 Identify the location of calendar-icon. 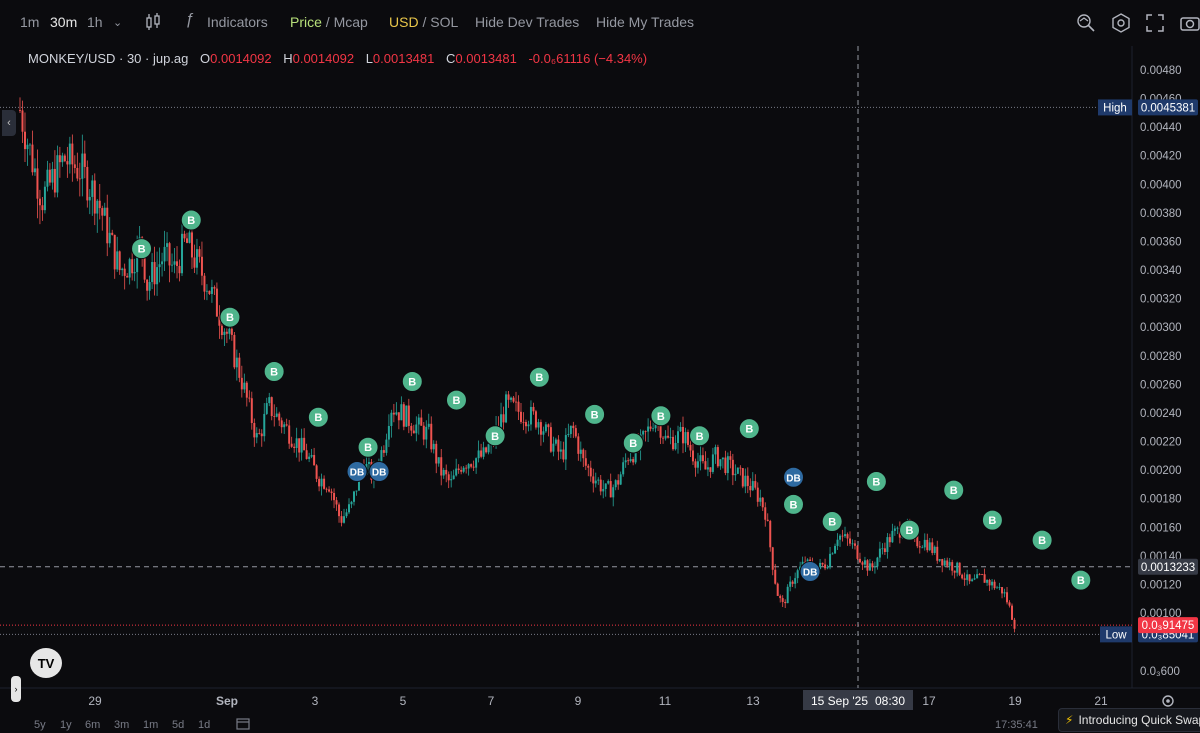
(243, 725).